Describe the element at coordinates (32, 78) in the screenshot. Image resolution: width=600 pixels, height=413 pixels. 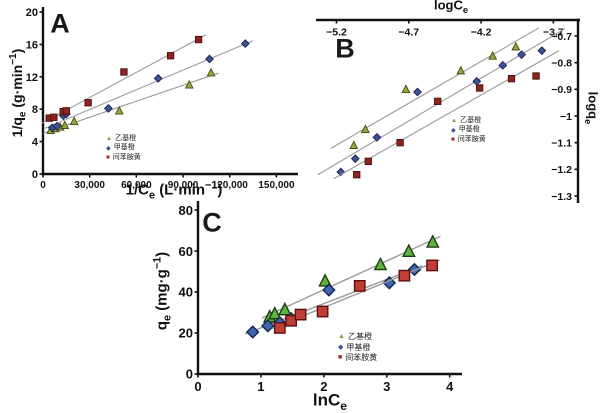
I see `tick-label: 12` at that location.